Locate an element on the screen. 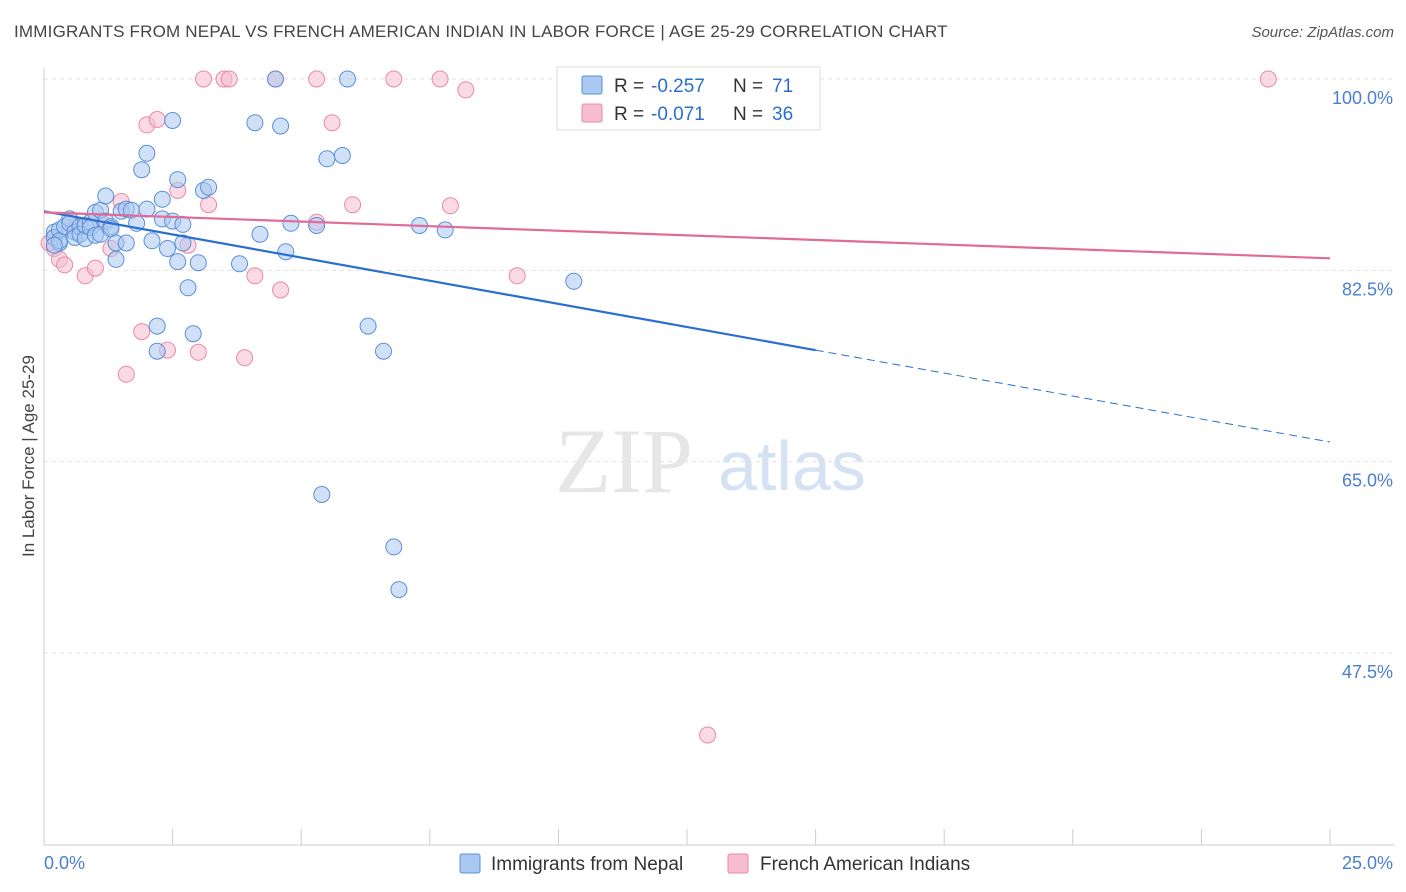 The height and width of the screenshot is (892, 1406). y-tick-label-1: 82.5% is located at coordinates (1367, 289).